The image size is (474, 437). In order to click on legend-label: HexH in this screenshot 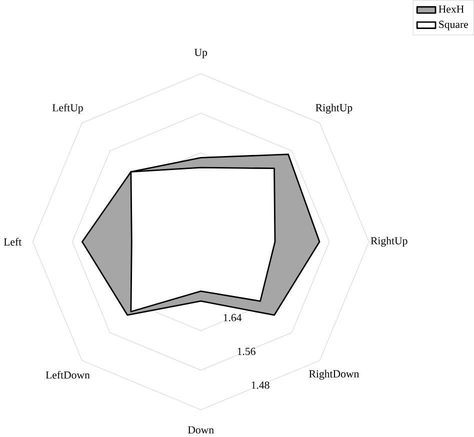, I will do `click(451, 9)`.